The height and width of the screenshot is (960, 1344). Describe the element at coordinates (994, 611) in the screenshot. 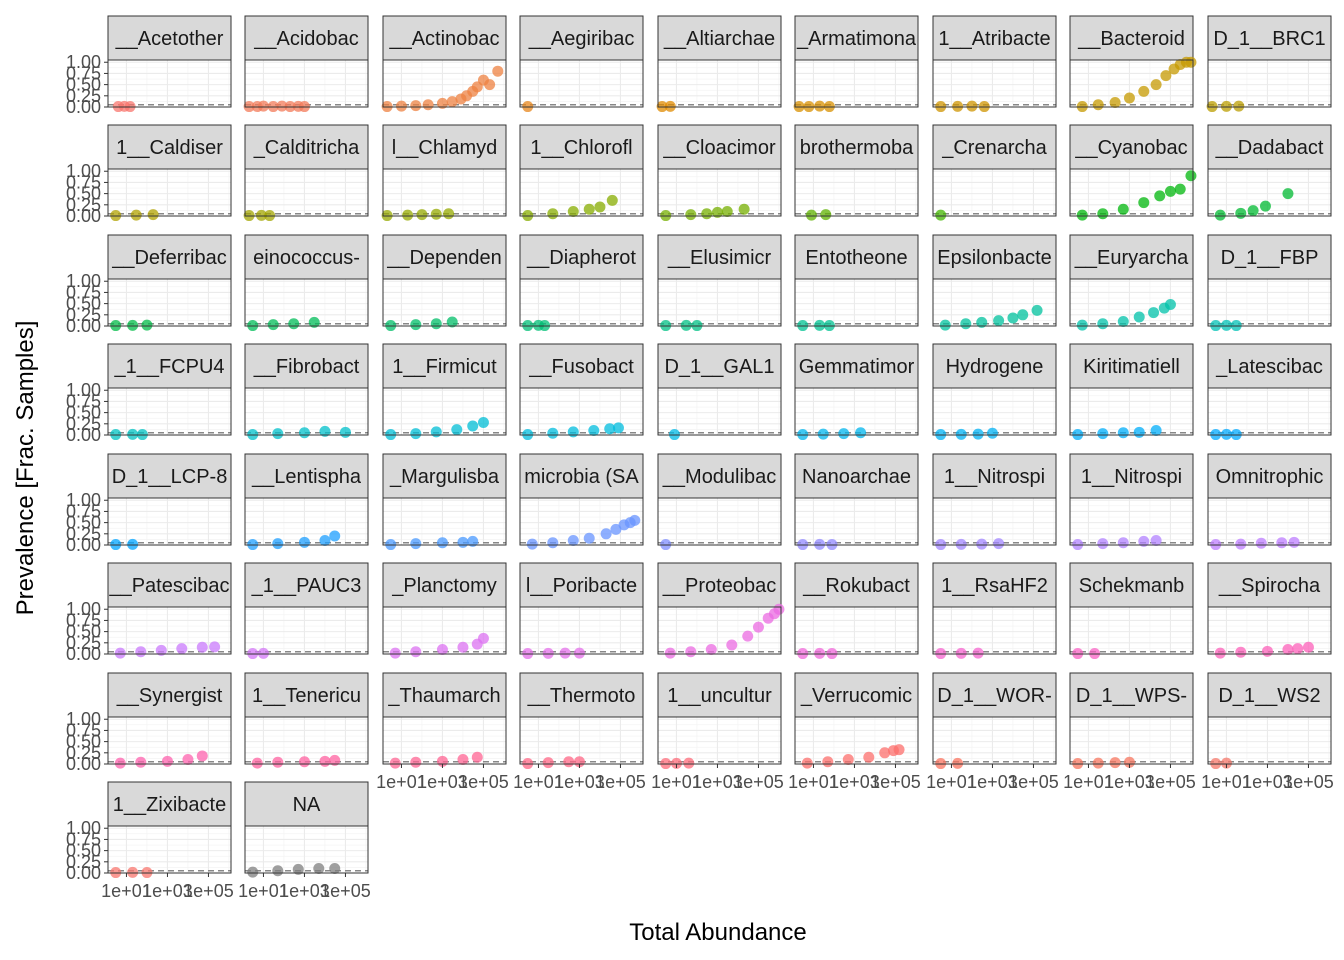

I see `facet-panel: 1__RsaHF2` at that location.